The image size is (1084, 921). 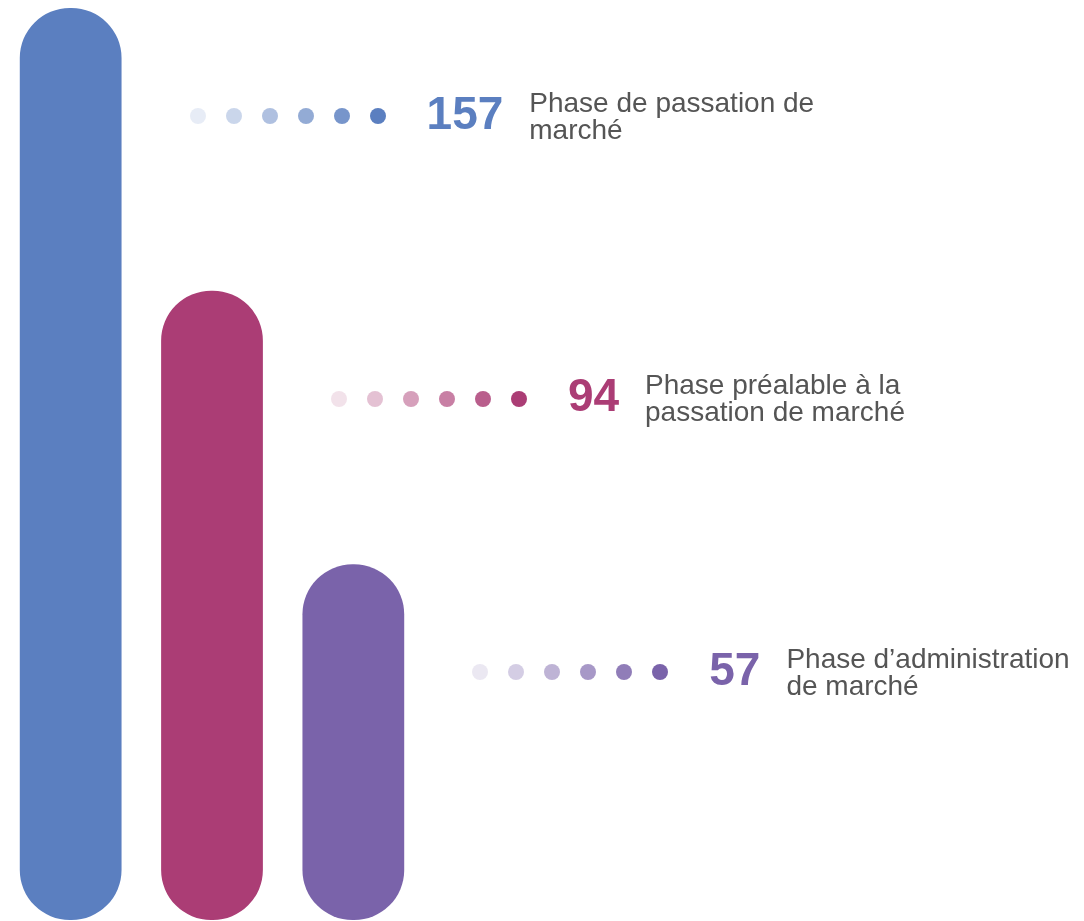 What do you see at coordinates (775, 398) in the screenshot?
I see `text: Phase préalable à la passation de marché` at bounding box center [775, 398].